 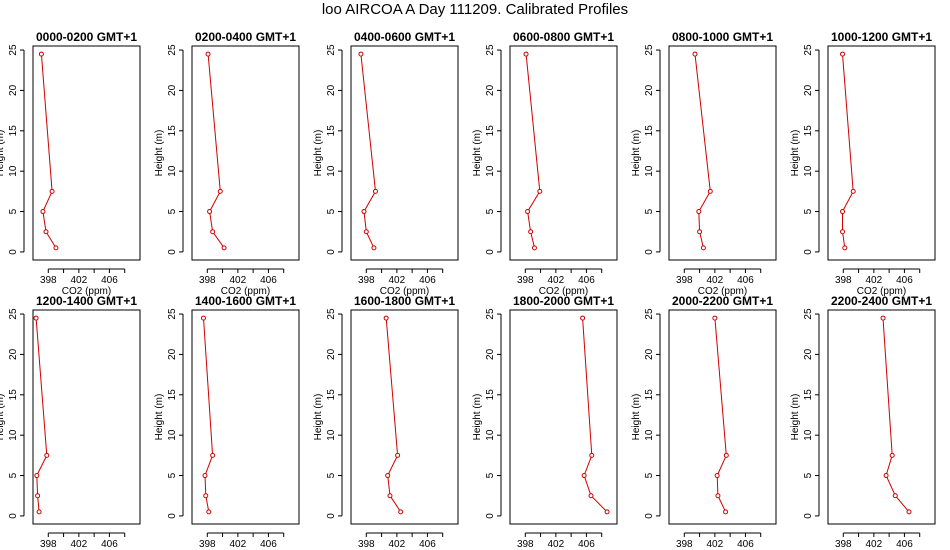 What do you see at coordinates (245, 301) in the screenshot?
I see `panel-title: 1400-1600 GMT+1` at bounding box center [245, 301].